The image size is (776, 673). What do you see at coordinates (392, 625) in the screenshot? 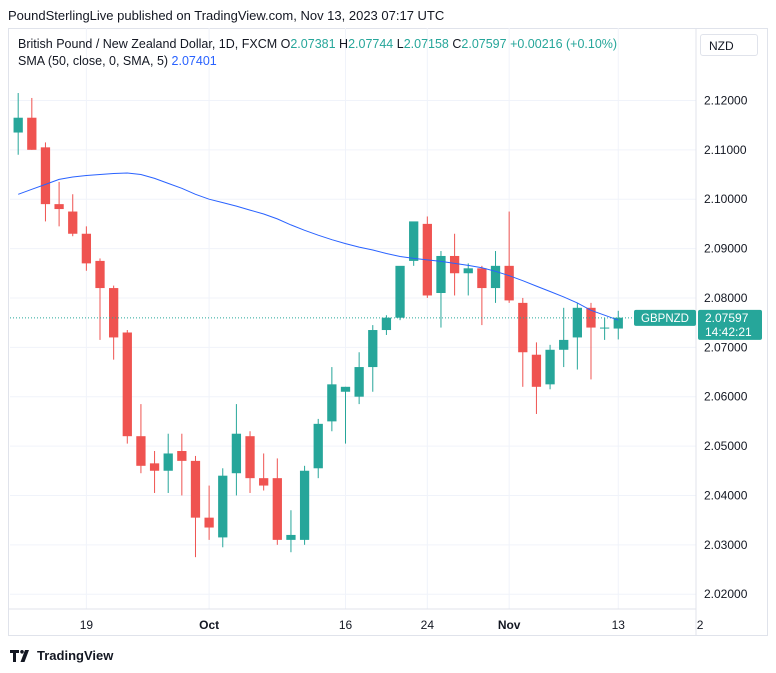
I see `time-axis: 19 Oct 16 24 Nov 13 2` at bounding box center [392, 625].